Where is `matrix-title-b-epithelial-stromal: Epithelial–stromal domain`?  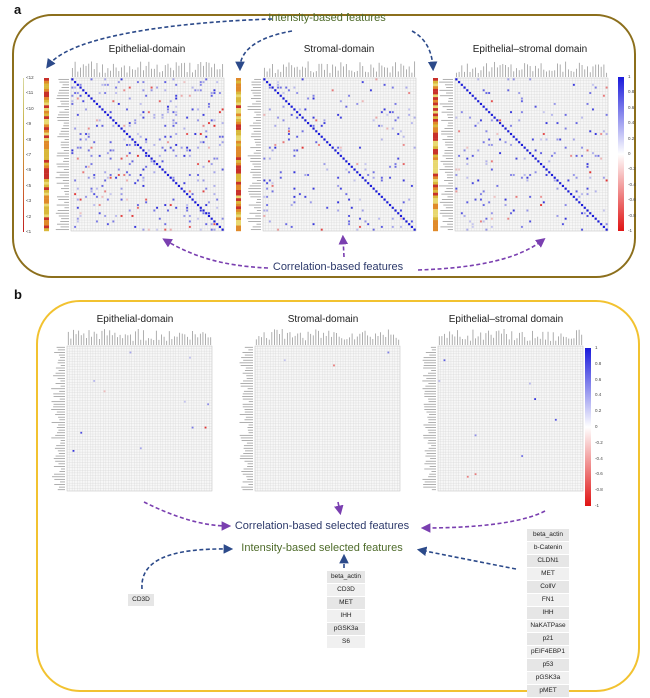 matrix-title-b-epithelial-stromal: Epithelial–stromal domain is located at coordinates (506, 319).